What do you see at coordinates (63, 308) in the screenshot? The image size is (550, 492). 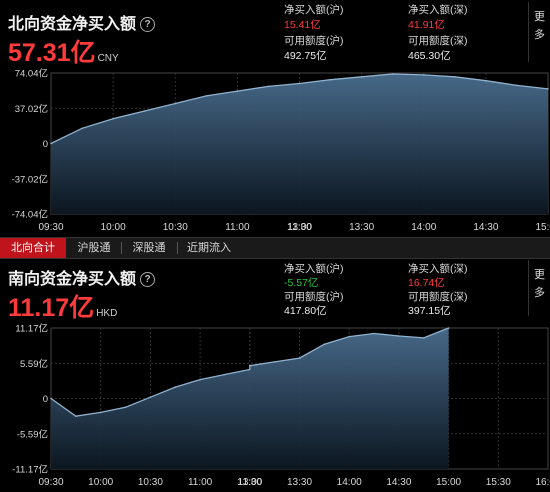 I see `south-net-value: 11.17亿 HKD` at bounding box center [63, 308].